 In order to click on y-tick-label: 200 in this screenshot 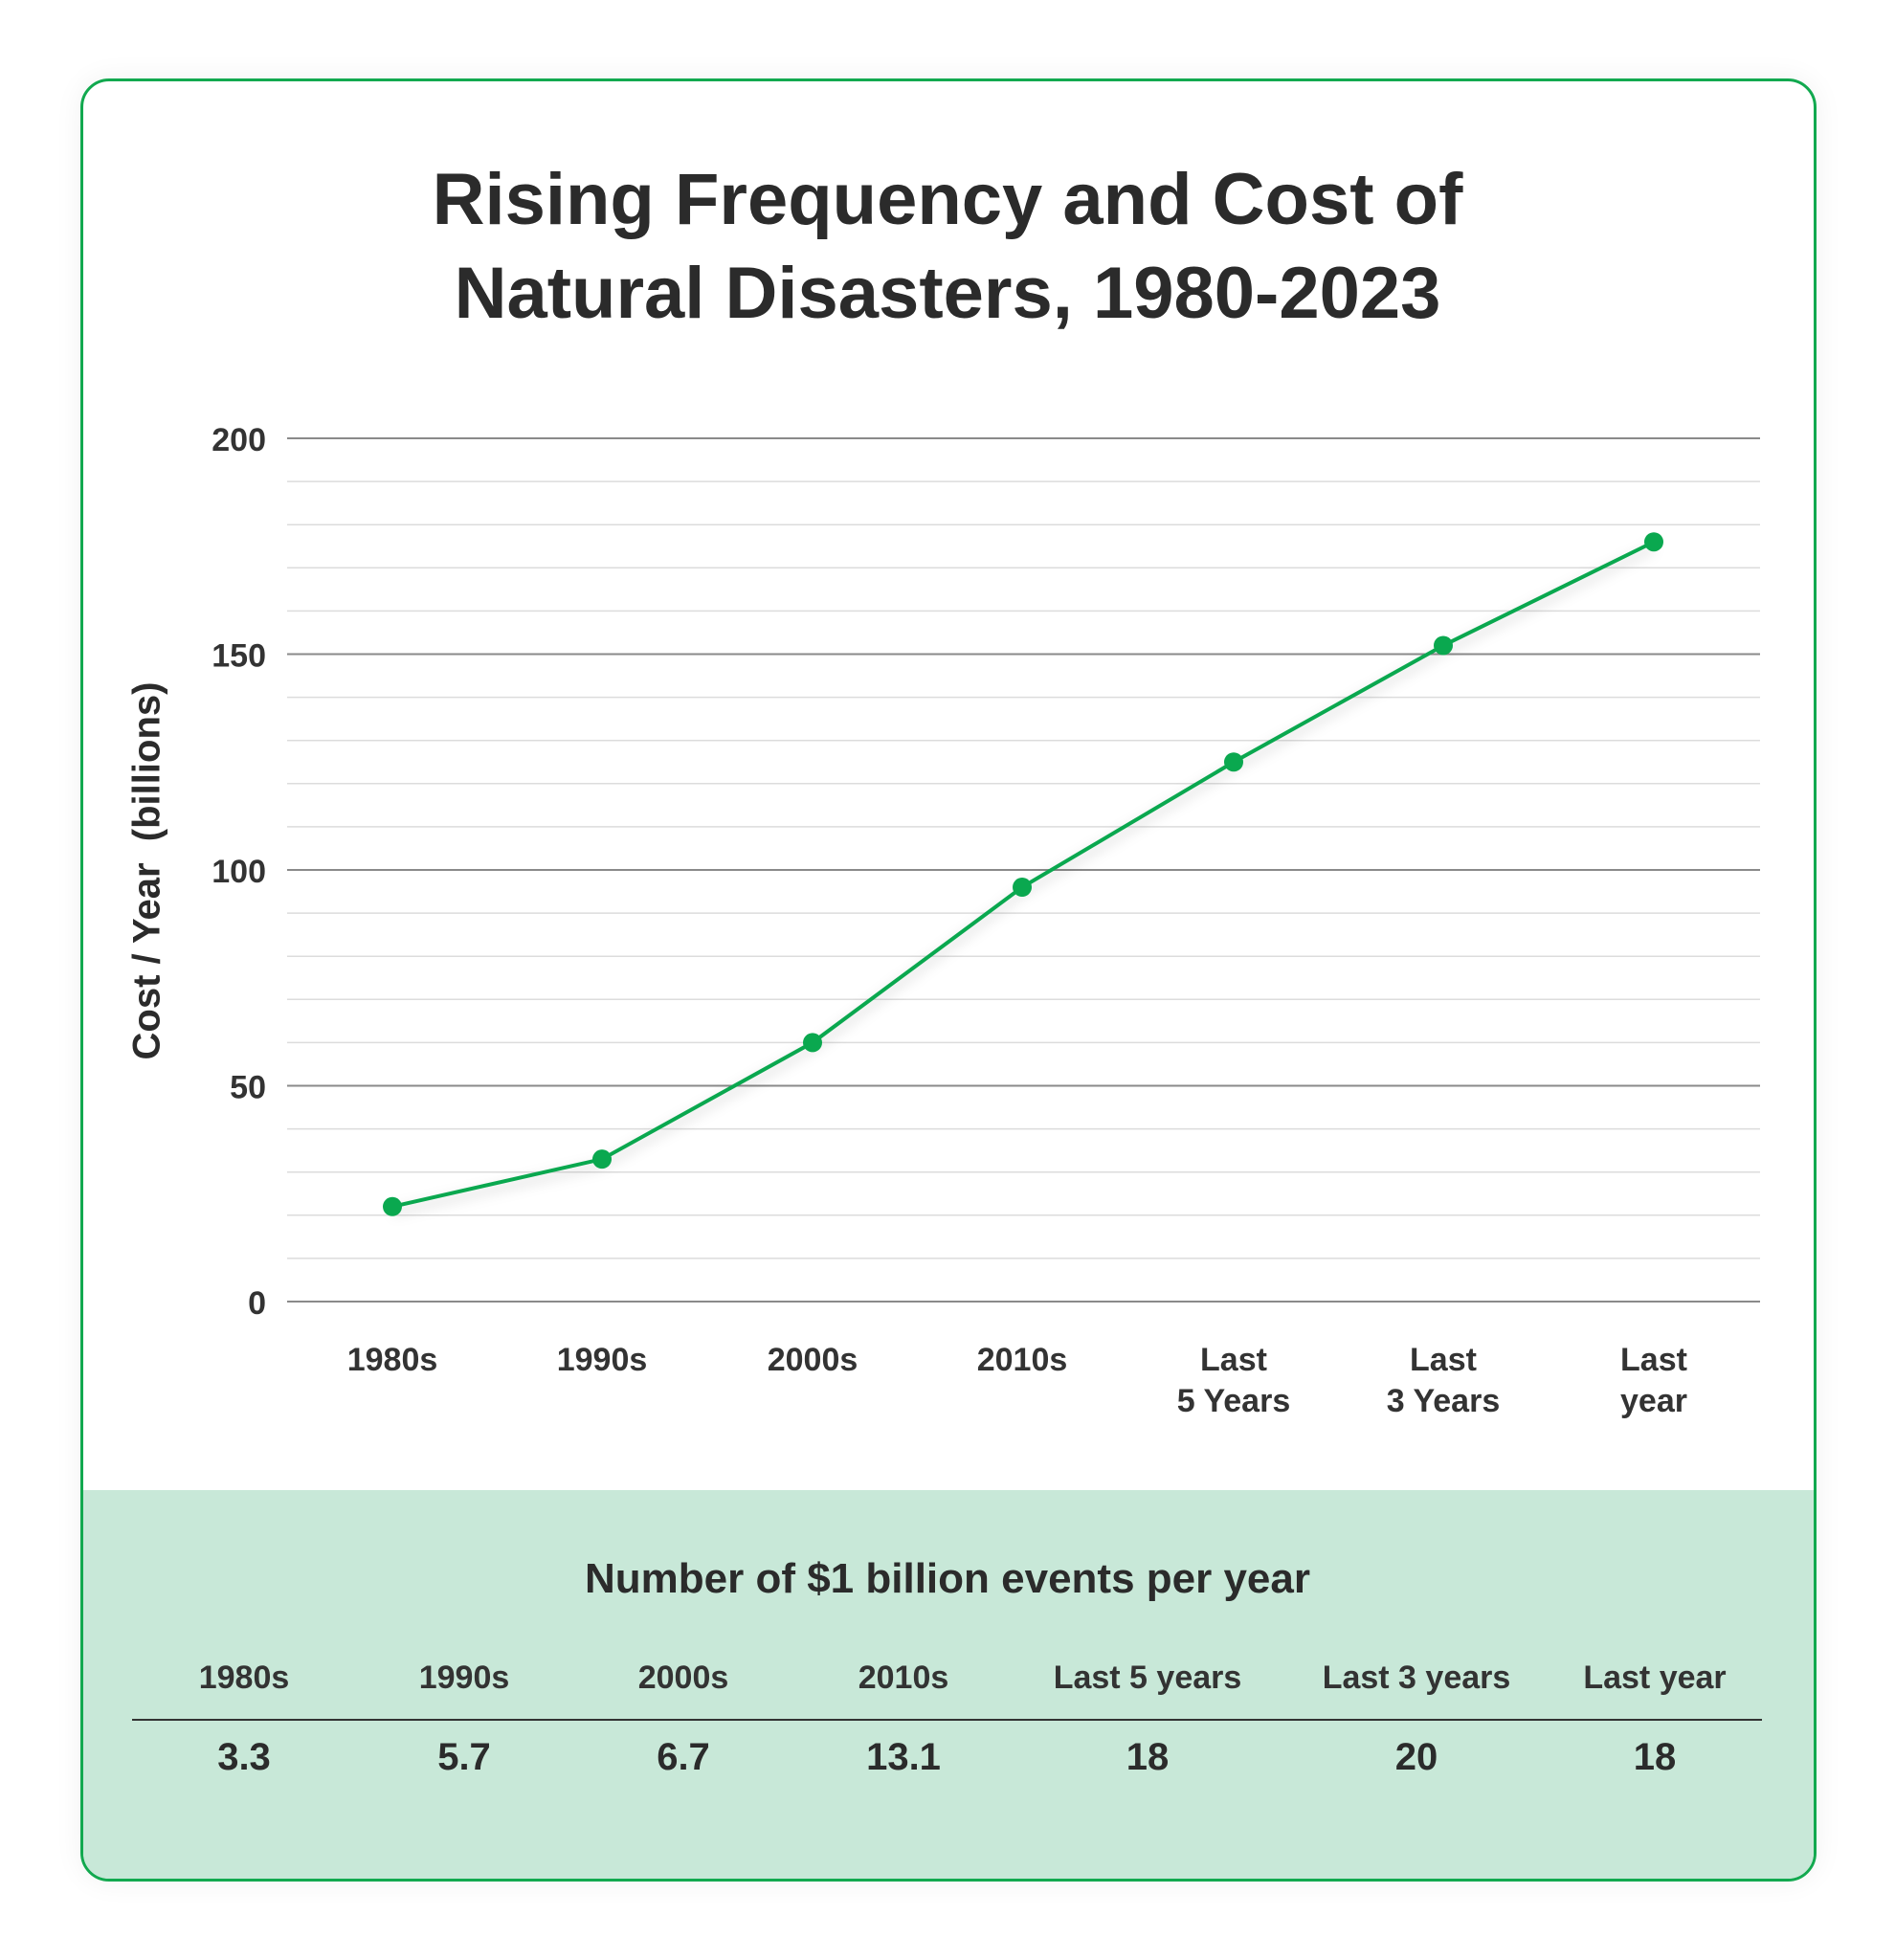, I will do `click(239, 440)`.